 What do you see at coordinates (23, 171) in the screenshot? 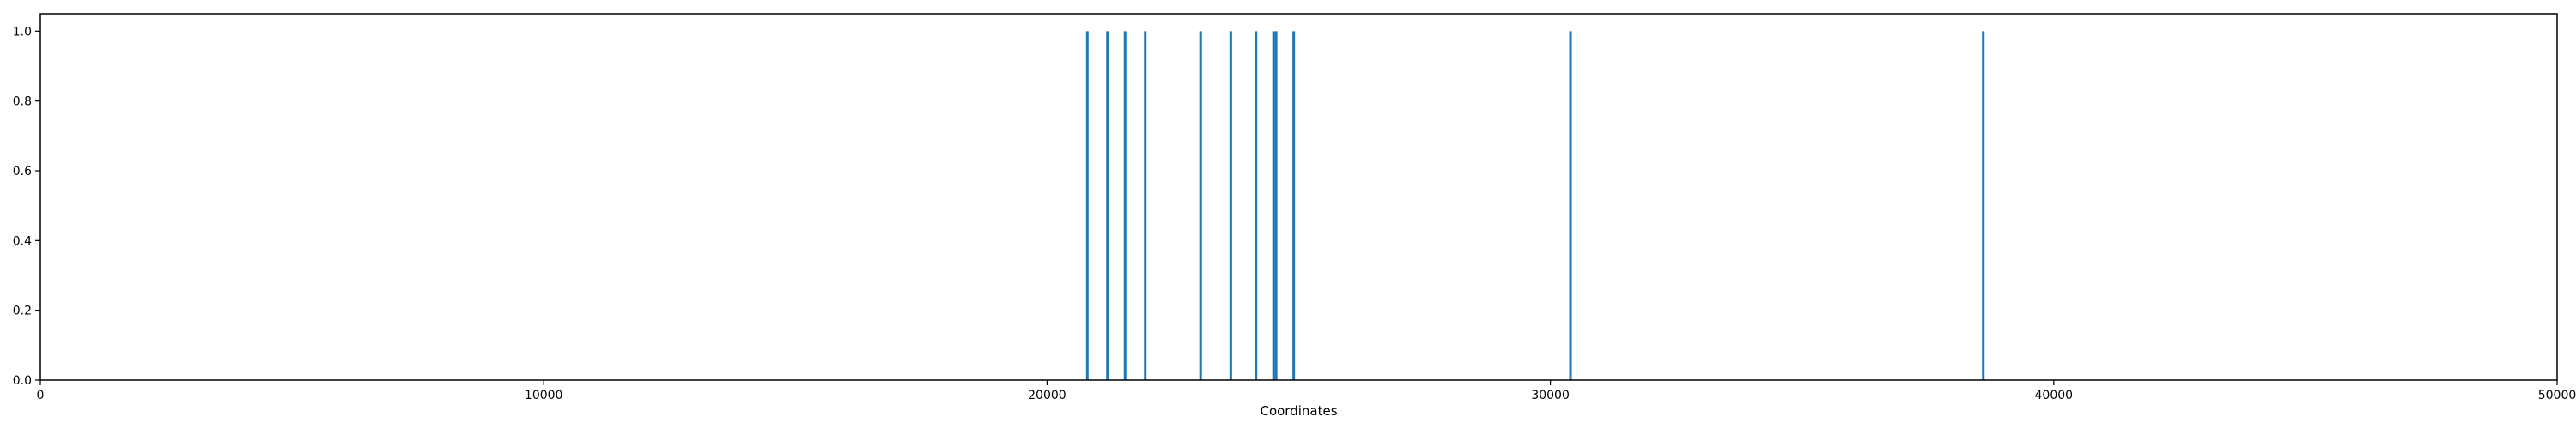
I see `y-tick-label-3: 0.6` at bounding box center [23, 171].